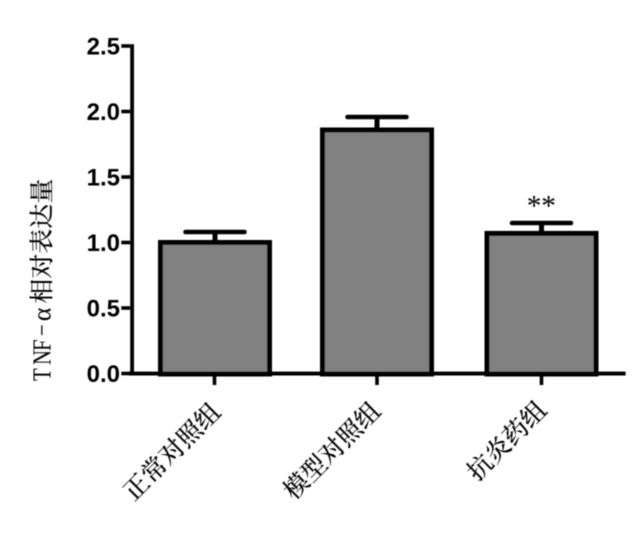  I want to click on svg-text: 1.0, so click(103, 243).